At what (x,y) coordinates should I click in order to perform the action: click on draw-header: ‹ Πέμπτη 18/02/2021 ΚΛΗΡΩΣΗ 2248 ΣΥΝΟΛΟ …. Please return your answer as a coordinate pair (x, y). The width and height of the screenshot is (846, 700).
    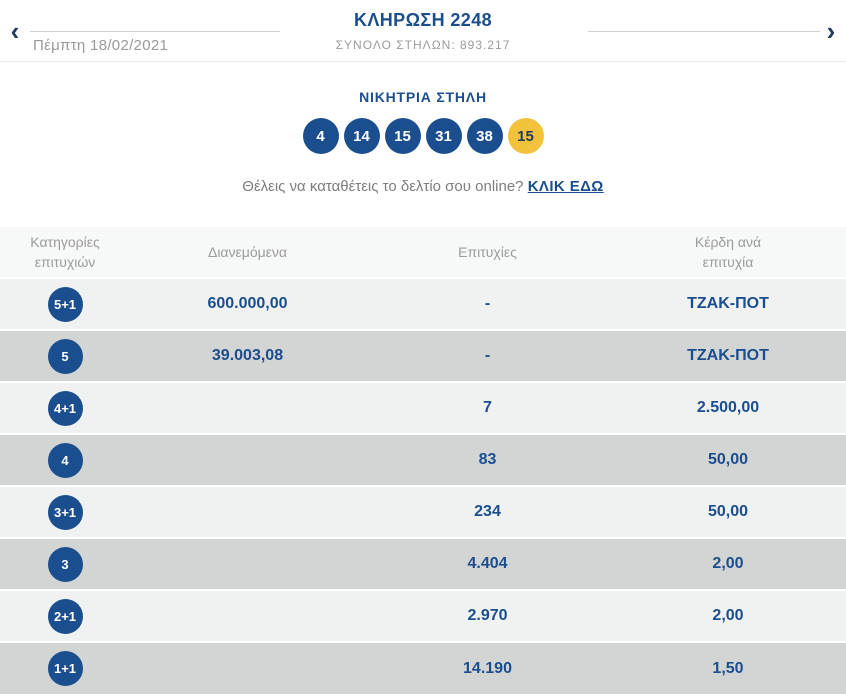
    Looking at the image, I should click on (423, 31).